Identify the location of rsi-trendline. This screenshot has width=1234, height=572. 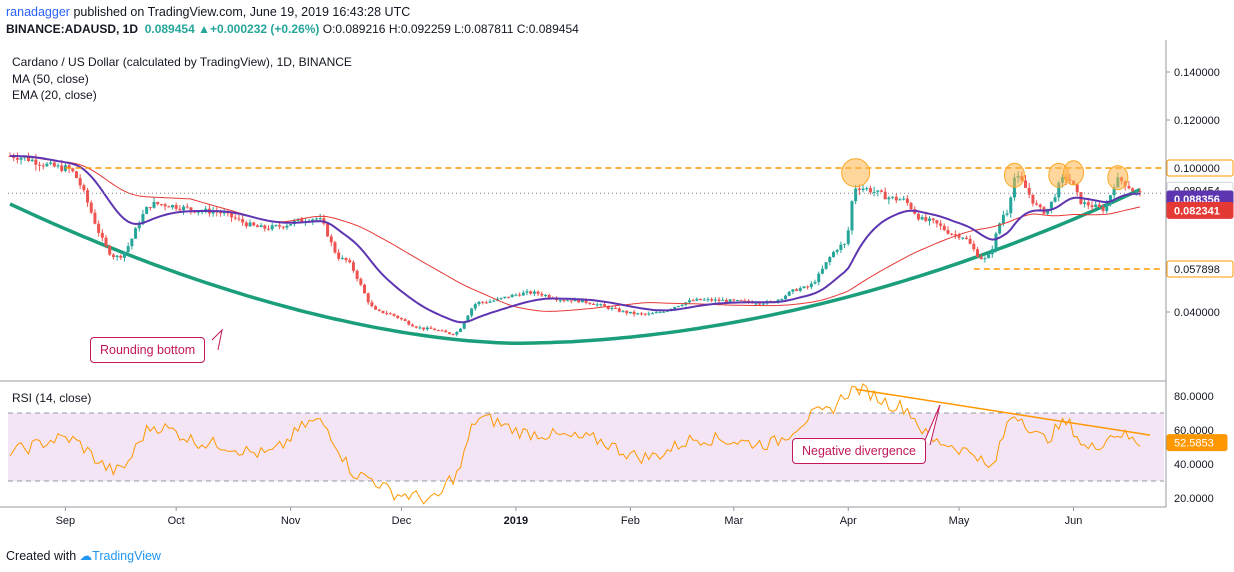
(1003, 412).